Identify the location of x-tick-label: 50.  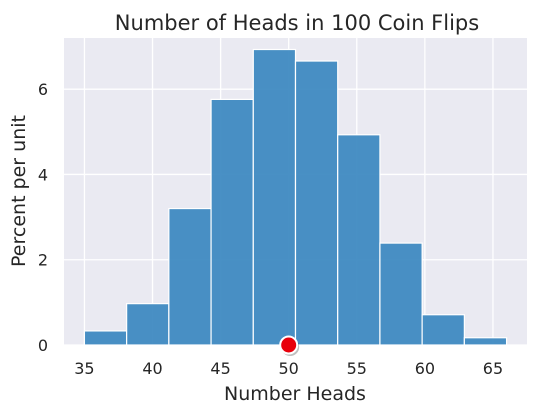
(289, 368).